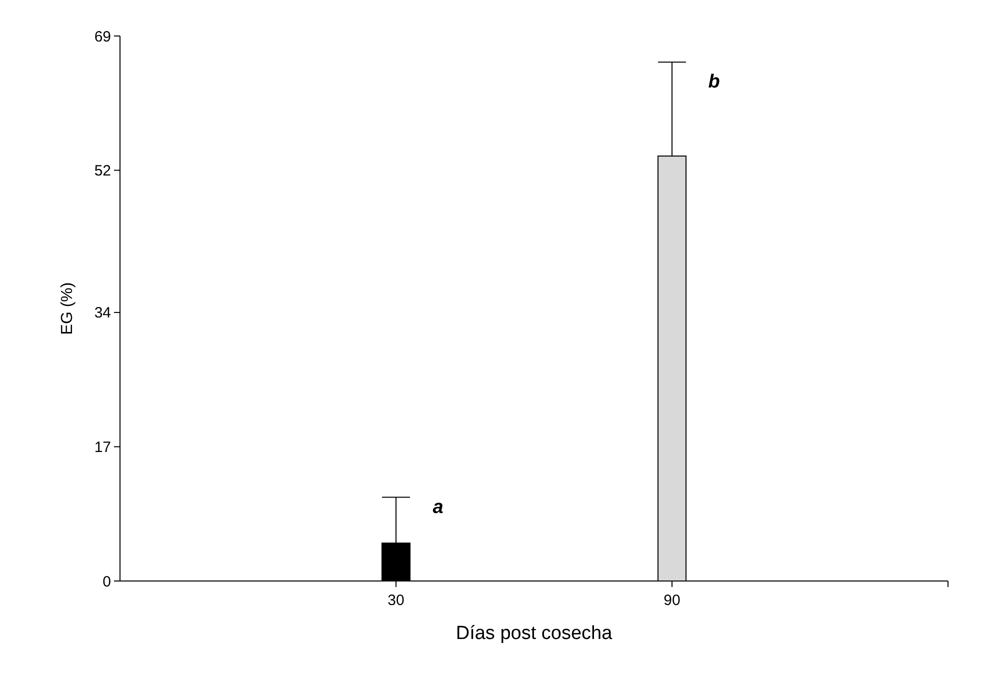 The height and width of the screenshot is (679, 991). Describe the element at coordinates (438, 507) in the screenshot. I see `annotation: a` at that location.